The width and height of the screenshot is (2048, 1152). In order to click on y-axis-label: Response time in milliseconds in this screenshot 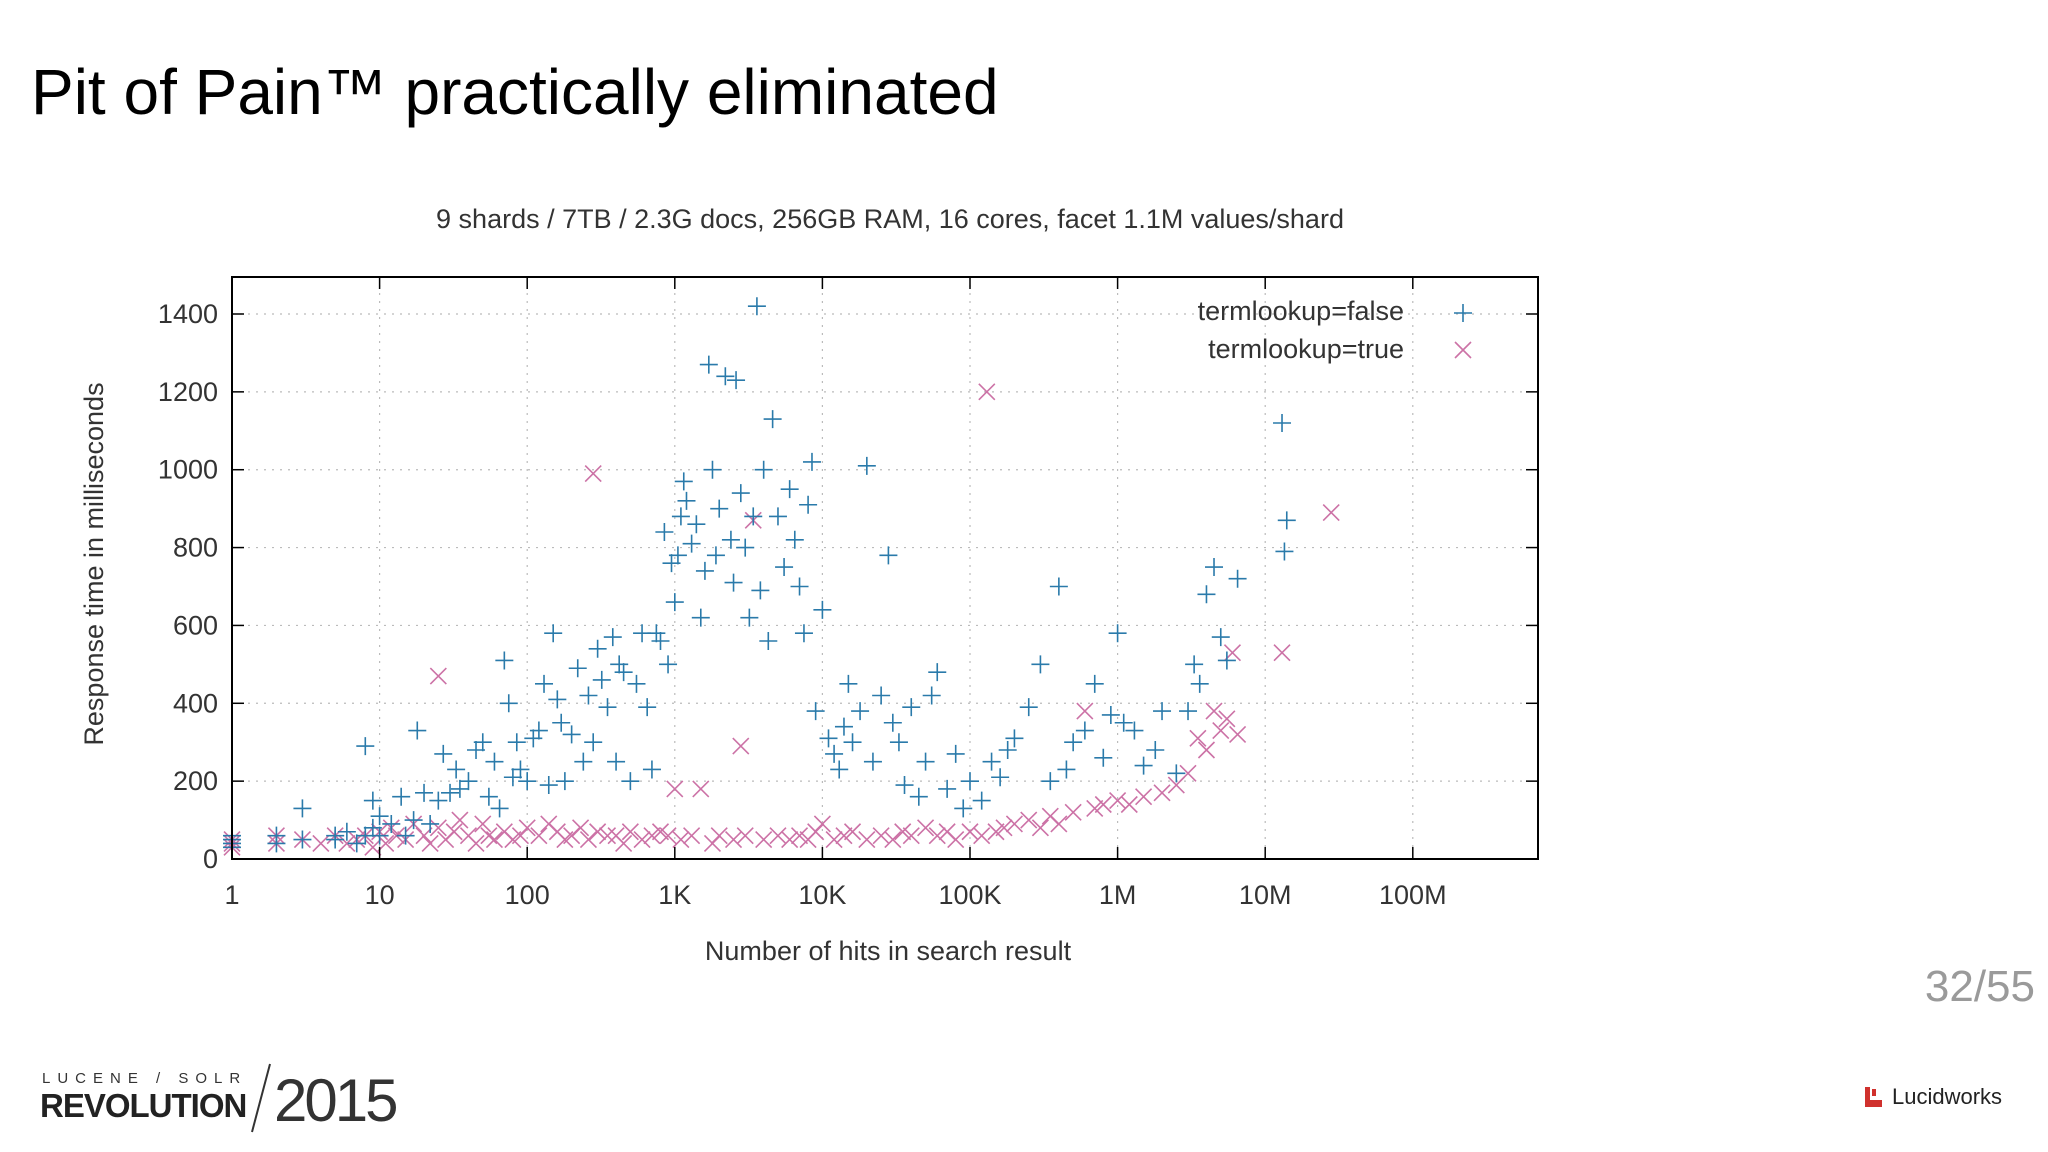, I will do `click(94, 563)`.